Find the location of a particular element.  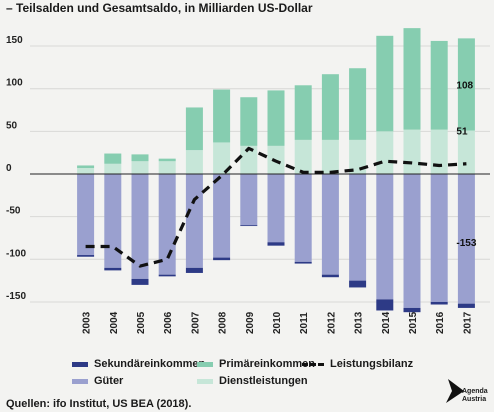

x-tick-label-2003: 2003 is located at coordinates (87, 322).